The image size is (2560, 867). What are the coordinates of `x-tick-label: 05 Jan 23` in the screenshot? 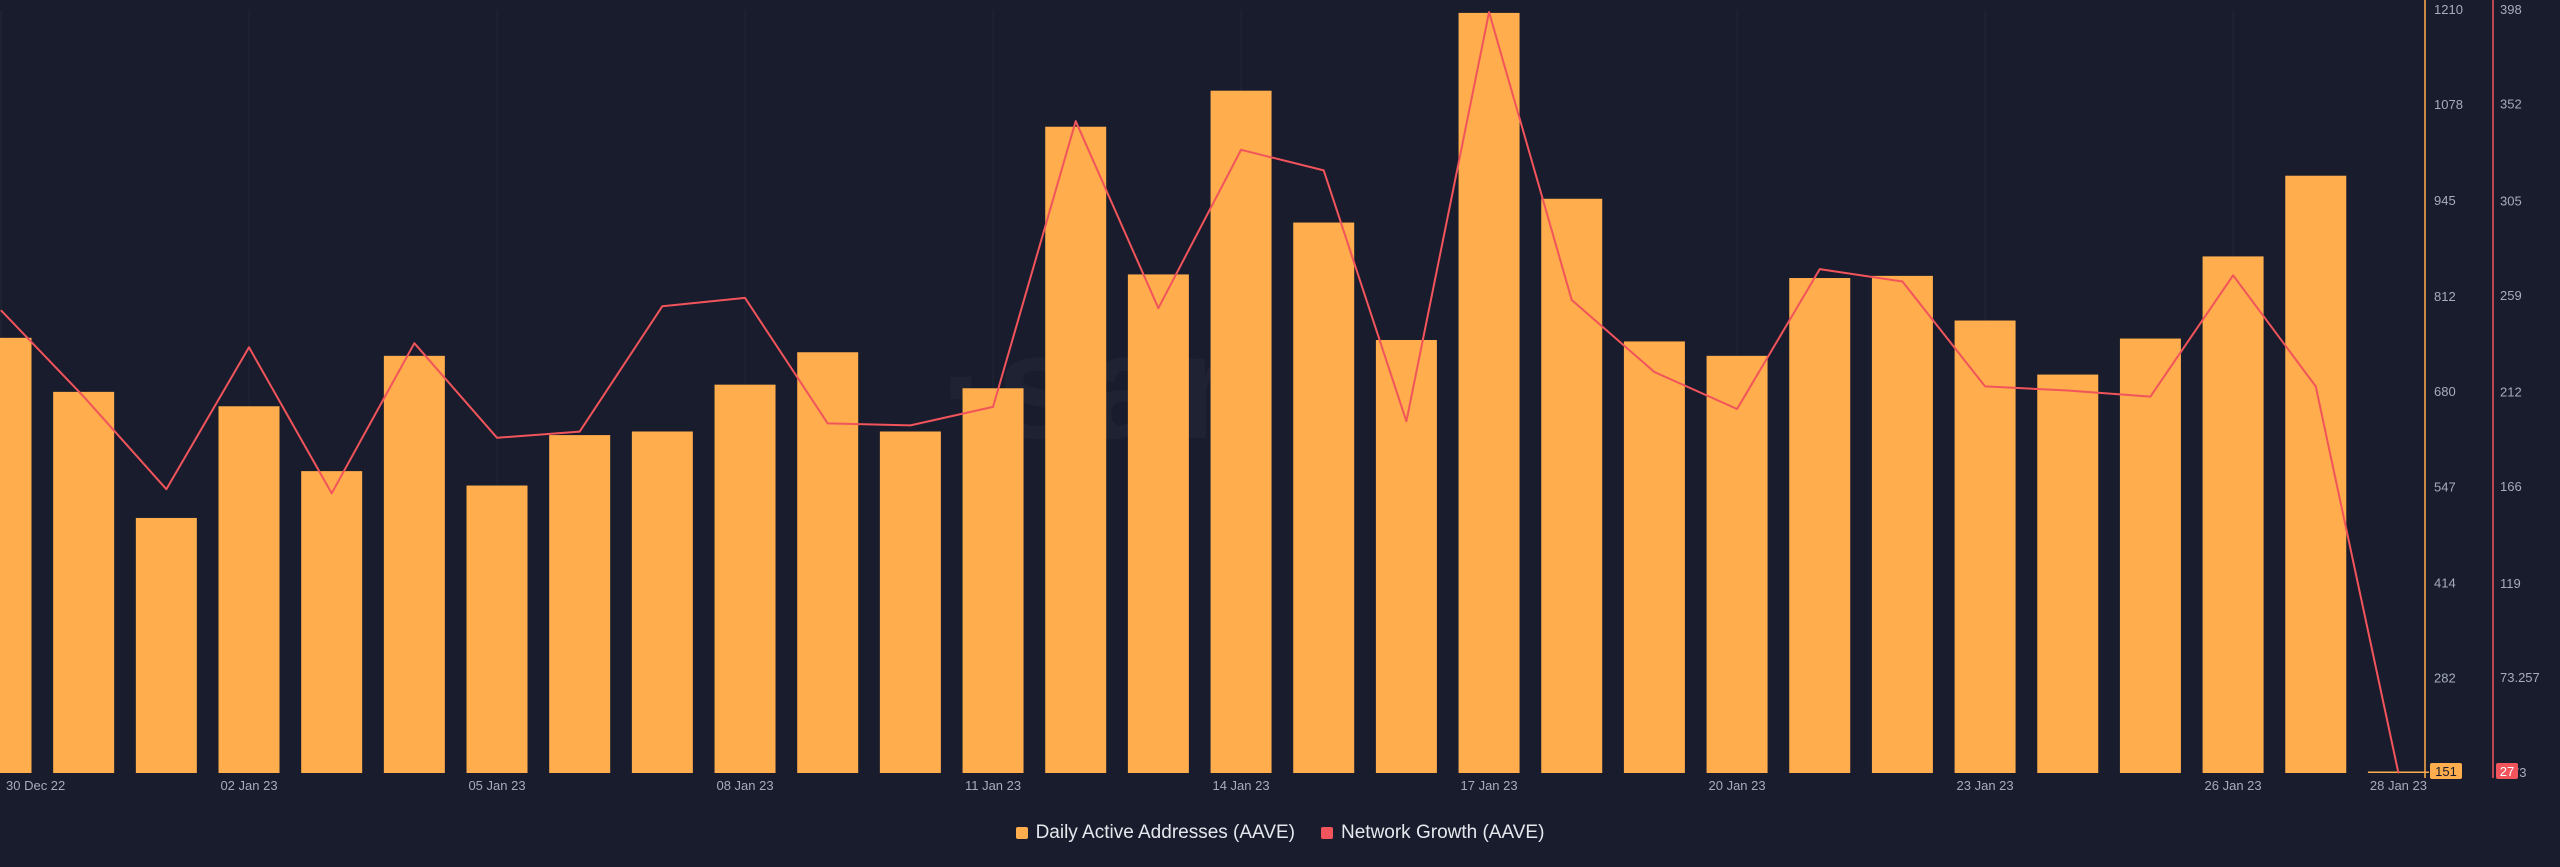 It's located at (496, 785).